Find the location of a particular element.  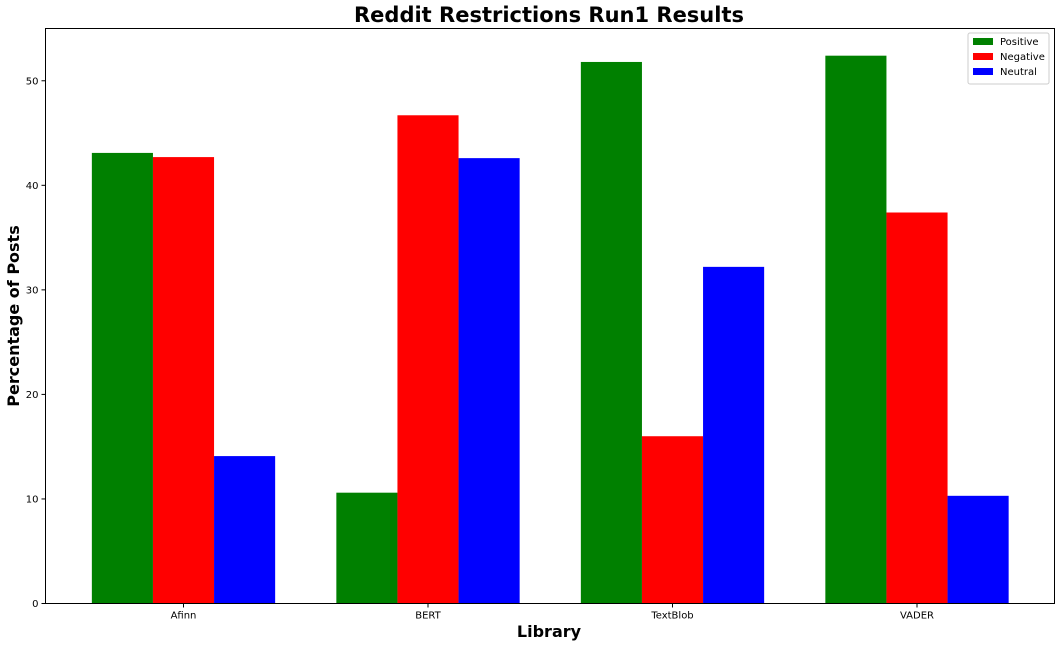

y-axis: 0 10 20 30 40 50 is located at coordinates (36, 343).